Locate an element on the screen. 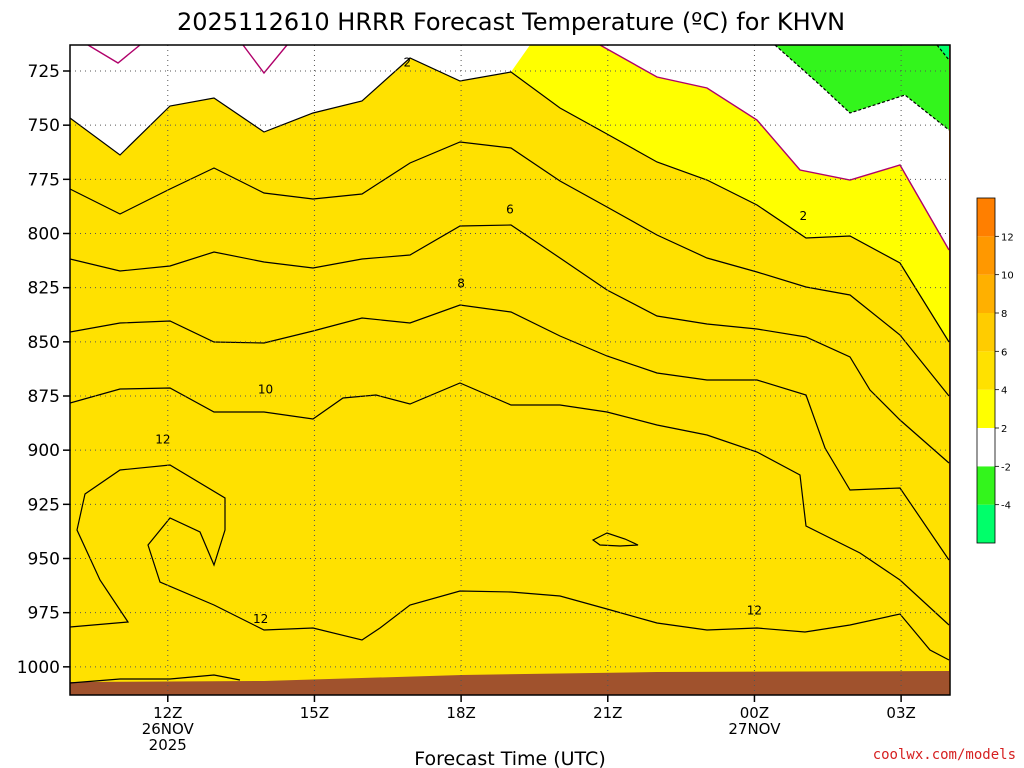 This screenshot has width=1024, height=768. y-tick-label: 725 is located at coordinates (44, 72).